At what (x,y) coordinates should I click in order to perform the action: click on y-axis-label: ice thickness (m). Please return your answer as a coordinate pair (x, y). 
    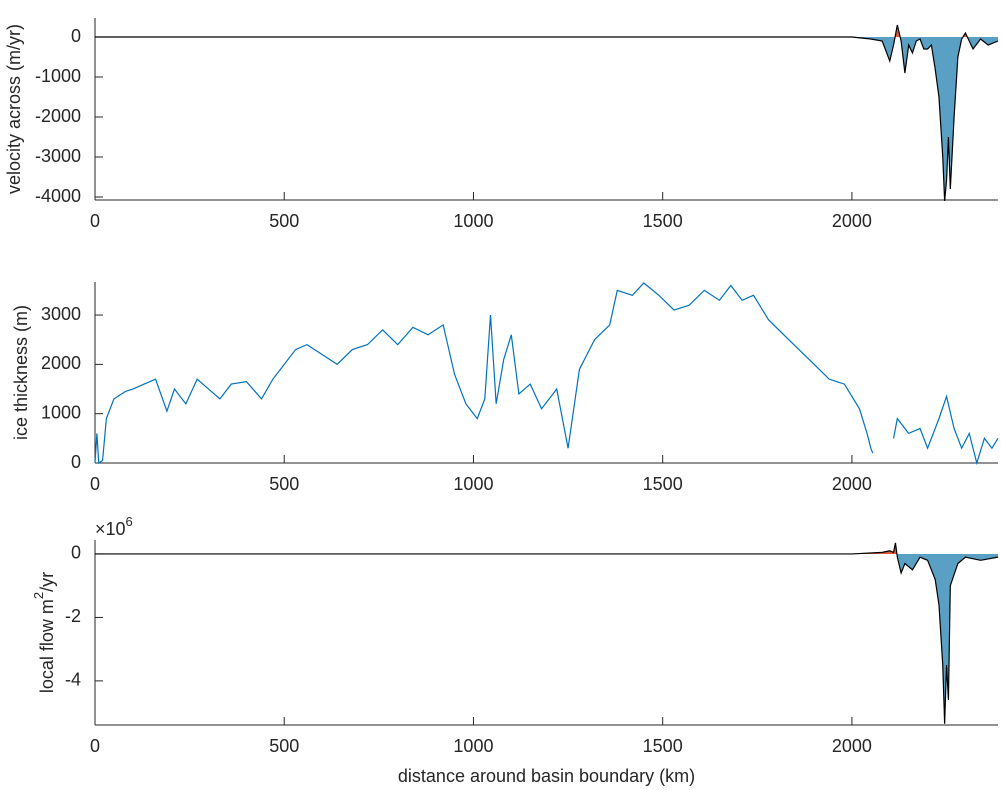
    Looking at the image, I should click on (21, 372).